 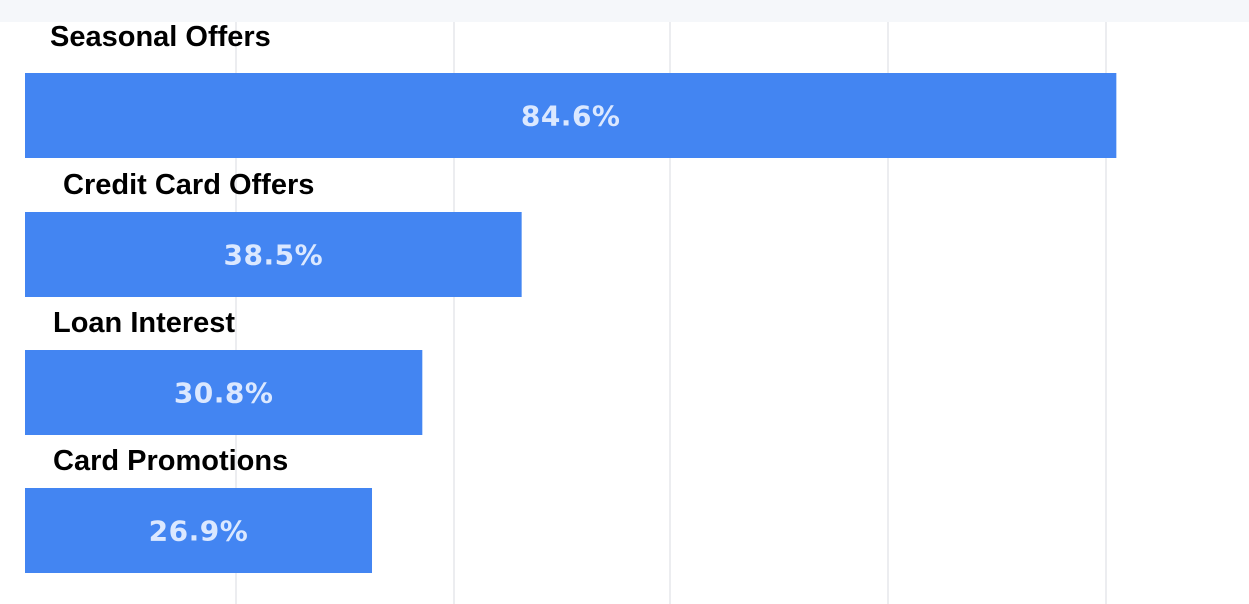 What do you see at coordinates (144, 323) in the screenshot?
I see `category-label-3: Loan Interest` at bounding box center [144, 323].